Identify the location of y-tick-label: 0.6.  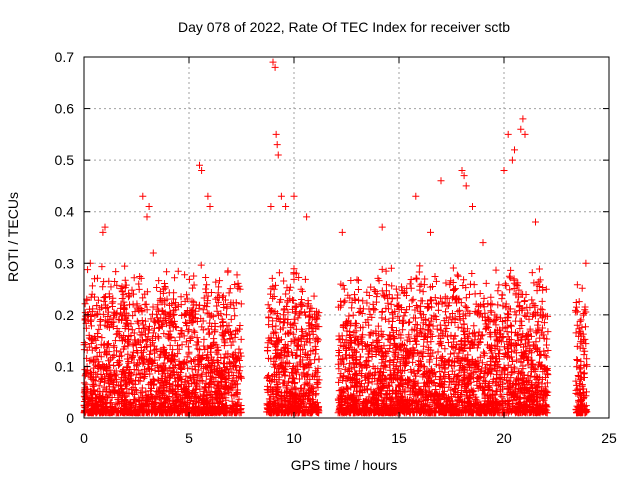
(65, 109).